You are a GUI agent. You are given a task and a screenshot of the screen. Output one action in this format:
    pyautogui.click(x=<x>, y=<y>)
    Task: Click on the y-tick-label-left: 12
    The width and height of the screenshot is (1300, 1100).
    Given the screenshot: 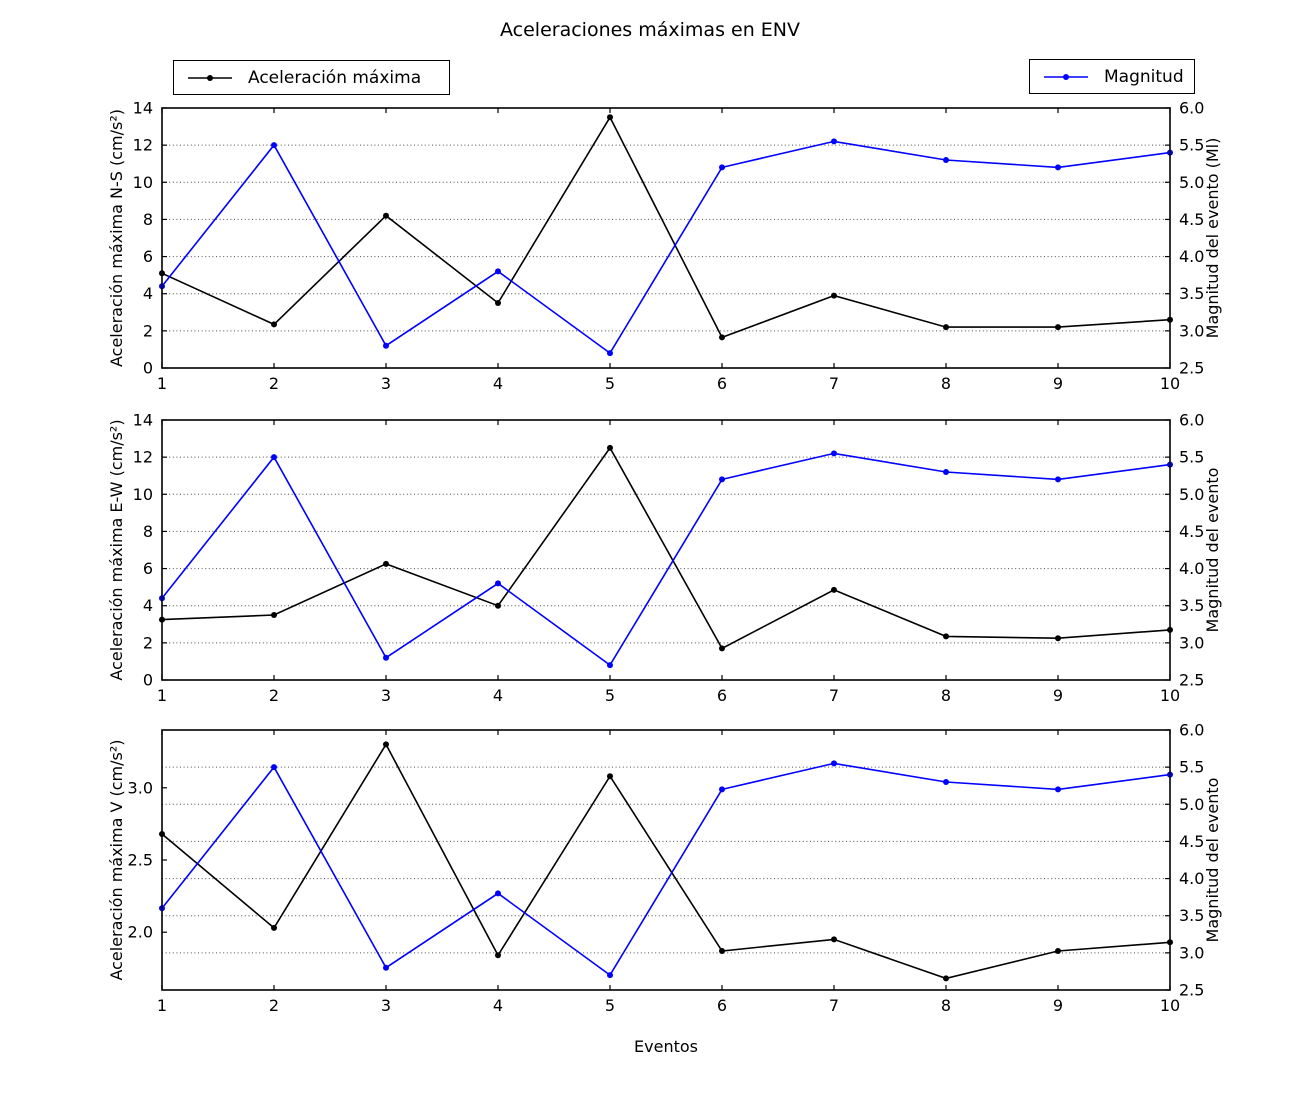 What is the action you would take?
    pyautogui.click(x=143, y=457)
    